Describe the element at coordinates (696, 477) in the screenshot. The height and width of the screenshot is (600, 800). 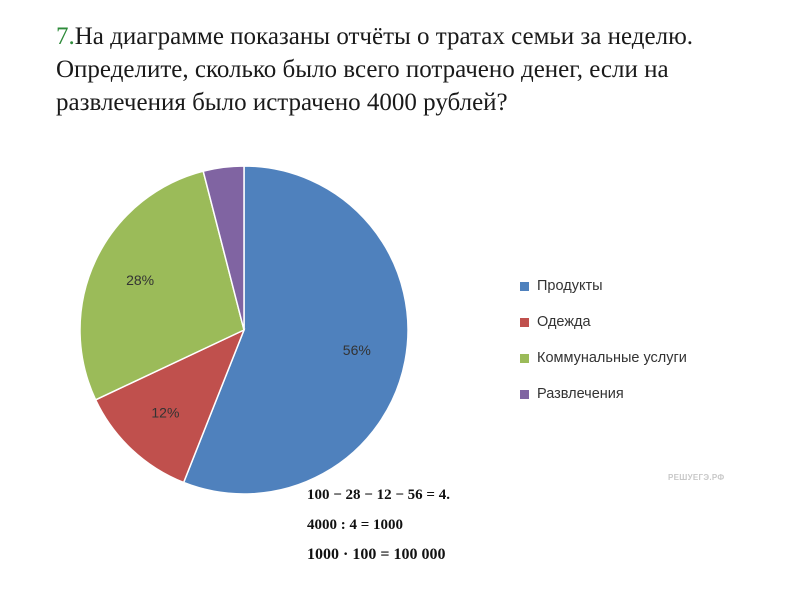
I see `watermark-text: РЕШУЕГЭ.РФ` at that location.